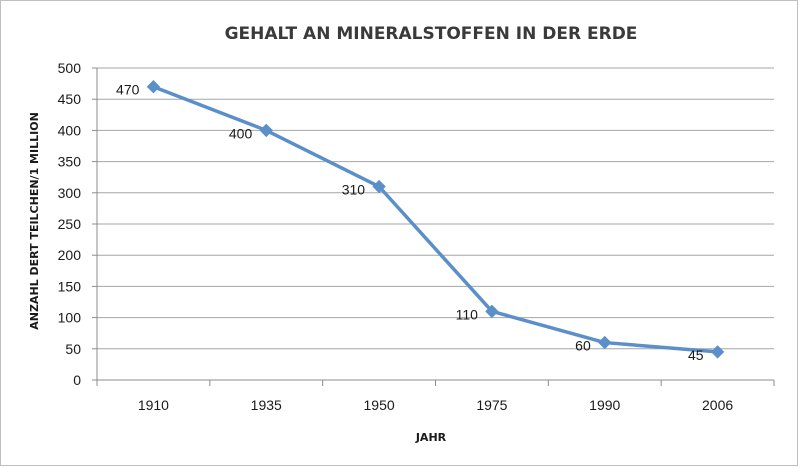  I want to click on x-tick-label: 1910, so click(153, 405).